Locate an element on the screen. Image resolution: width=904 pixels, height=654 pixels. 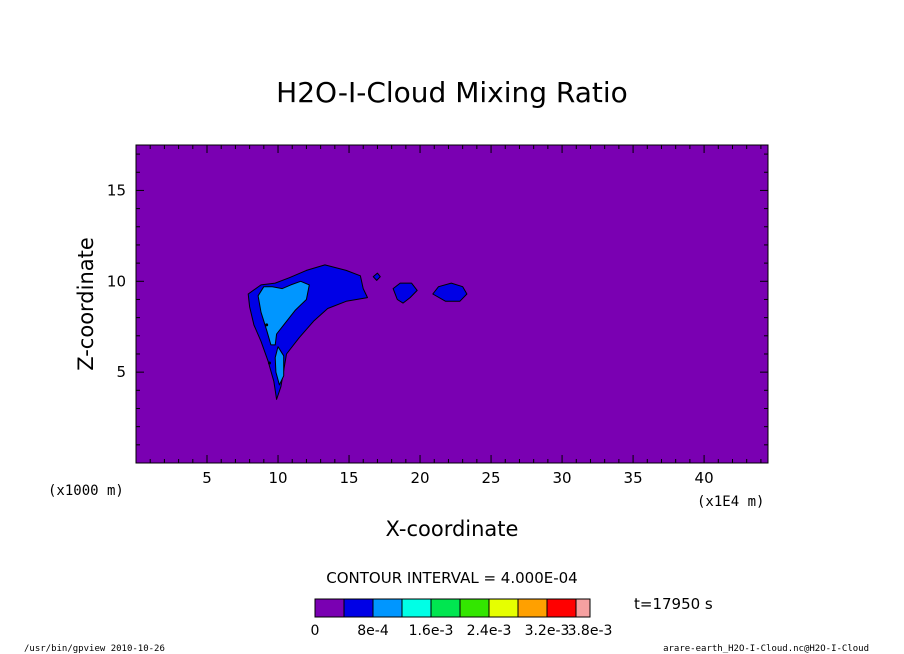
y-tick-label: 5 is located at coordinates (121, 372).